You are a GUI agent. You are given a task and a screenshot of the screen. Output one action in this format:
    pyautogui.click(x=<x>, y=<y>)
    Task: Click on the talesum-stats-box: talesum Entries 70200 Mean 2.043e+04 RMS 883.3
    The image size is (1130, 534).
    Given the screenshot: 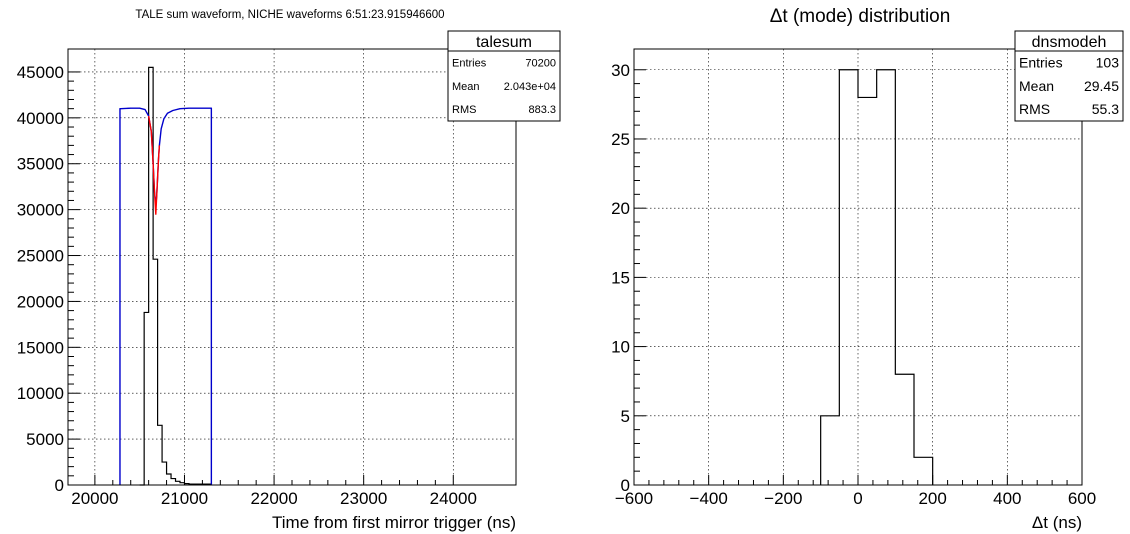 What is the action you would take?
    pyautogui.click(x=504, y=76)
    